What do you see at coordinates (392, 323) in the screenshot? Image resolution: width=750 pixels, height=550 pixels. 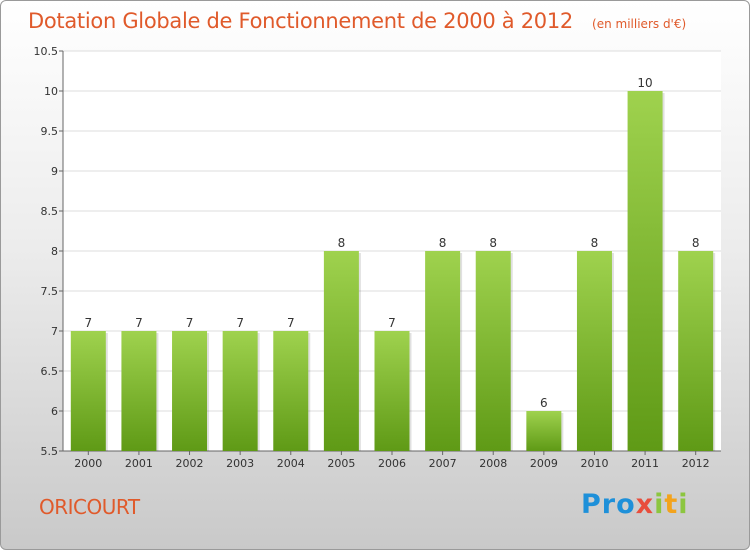 I see `data-label-2006: 7` at bounding box center [392, 323].